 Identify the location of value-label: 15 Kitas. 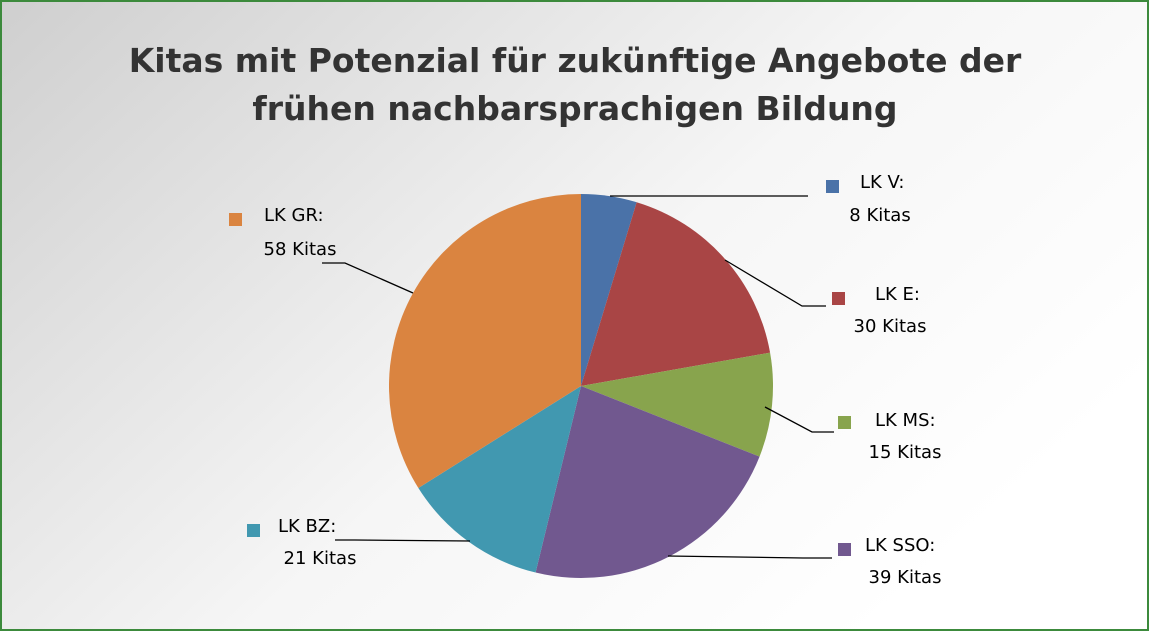
(905, 452).